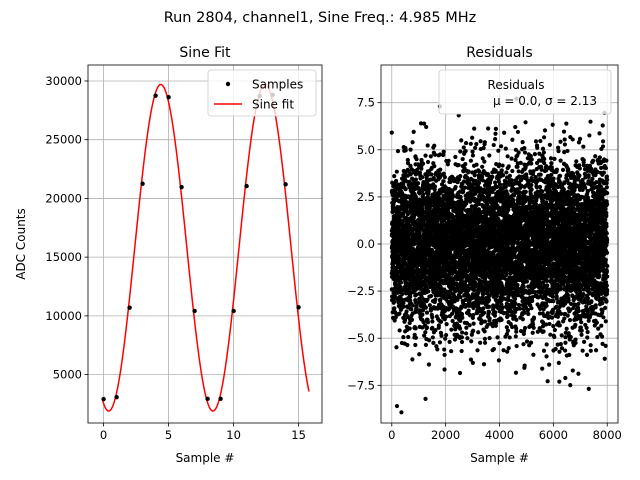 This screenshot has height=480, width=640. Describe the element at coordinates (205, 458) in the screenshot. I see `sine-fit-xlabel: Sample #` at that location.